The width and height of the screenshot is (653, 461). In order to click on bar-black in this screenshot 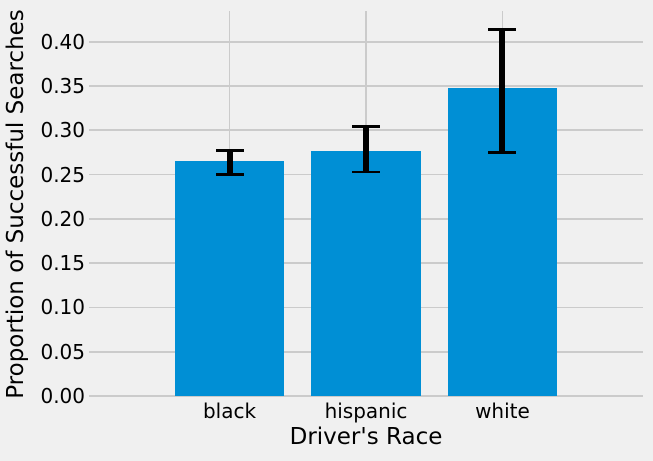, I will do `click(229, 278)`.